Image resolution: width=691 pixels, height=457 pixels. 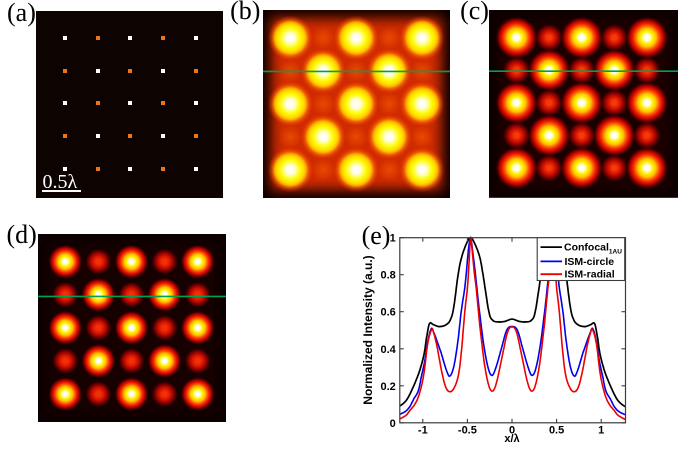 What do you see at coordinates (423, 431) in the screenshot?
I see `svg-text: -1` at bounding box center [423, 431].